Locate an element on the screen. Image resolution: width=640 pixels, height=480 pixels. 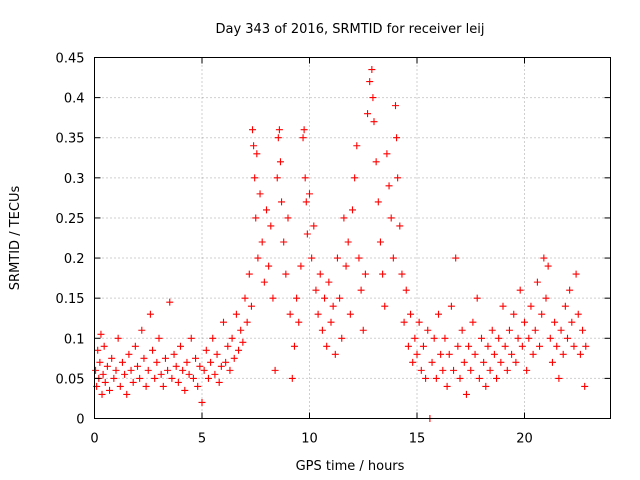
y-tick-label: 0.15 is located at coordinates (70, 299).